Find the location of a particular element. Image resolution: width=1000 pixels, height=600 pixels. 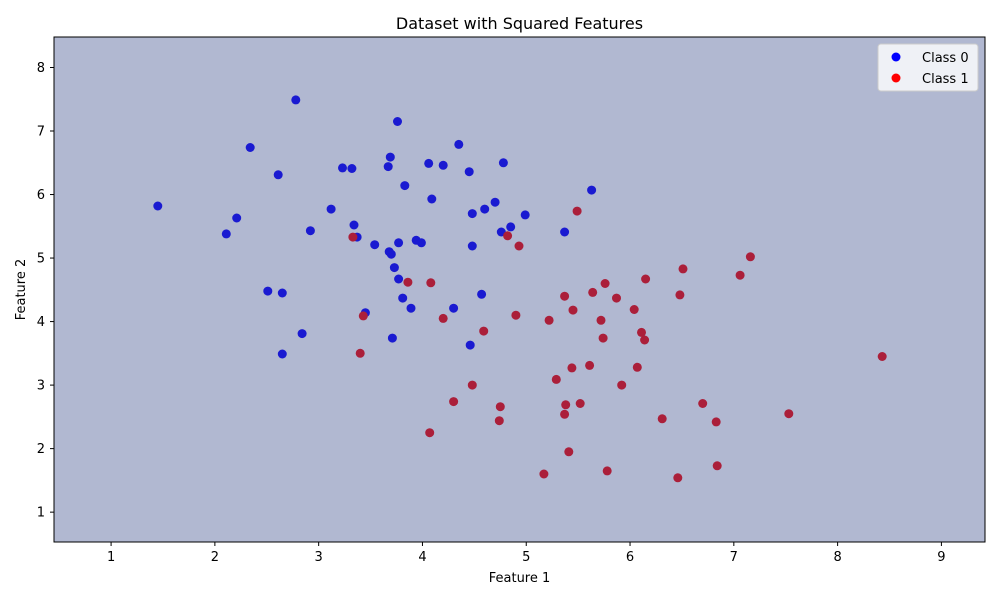

legend: Class 0 Class 1 is located at coordinates (928, 67).